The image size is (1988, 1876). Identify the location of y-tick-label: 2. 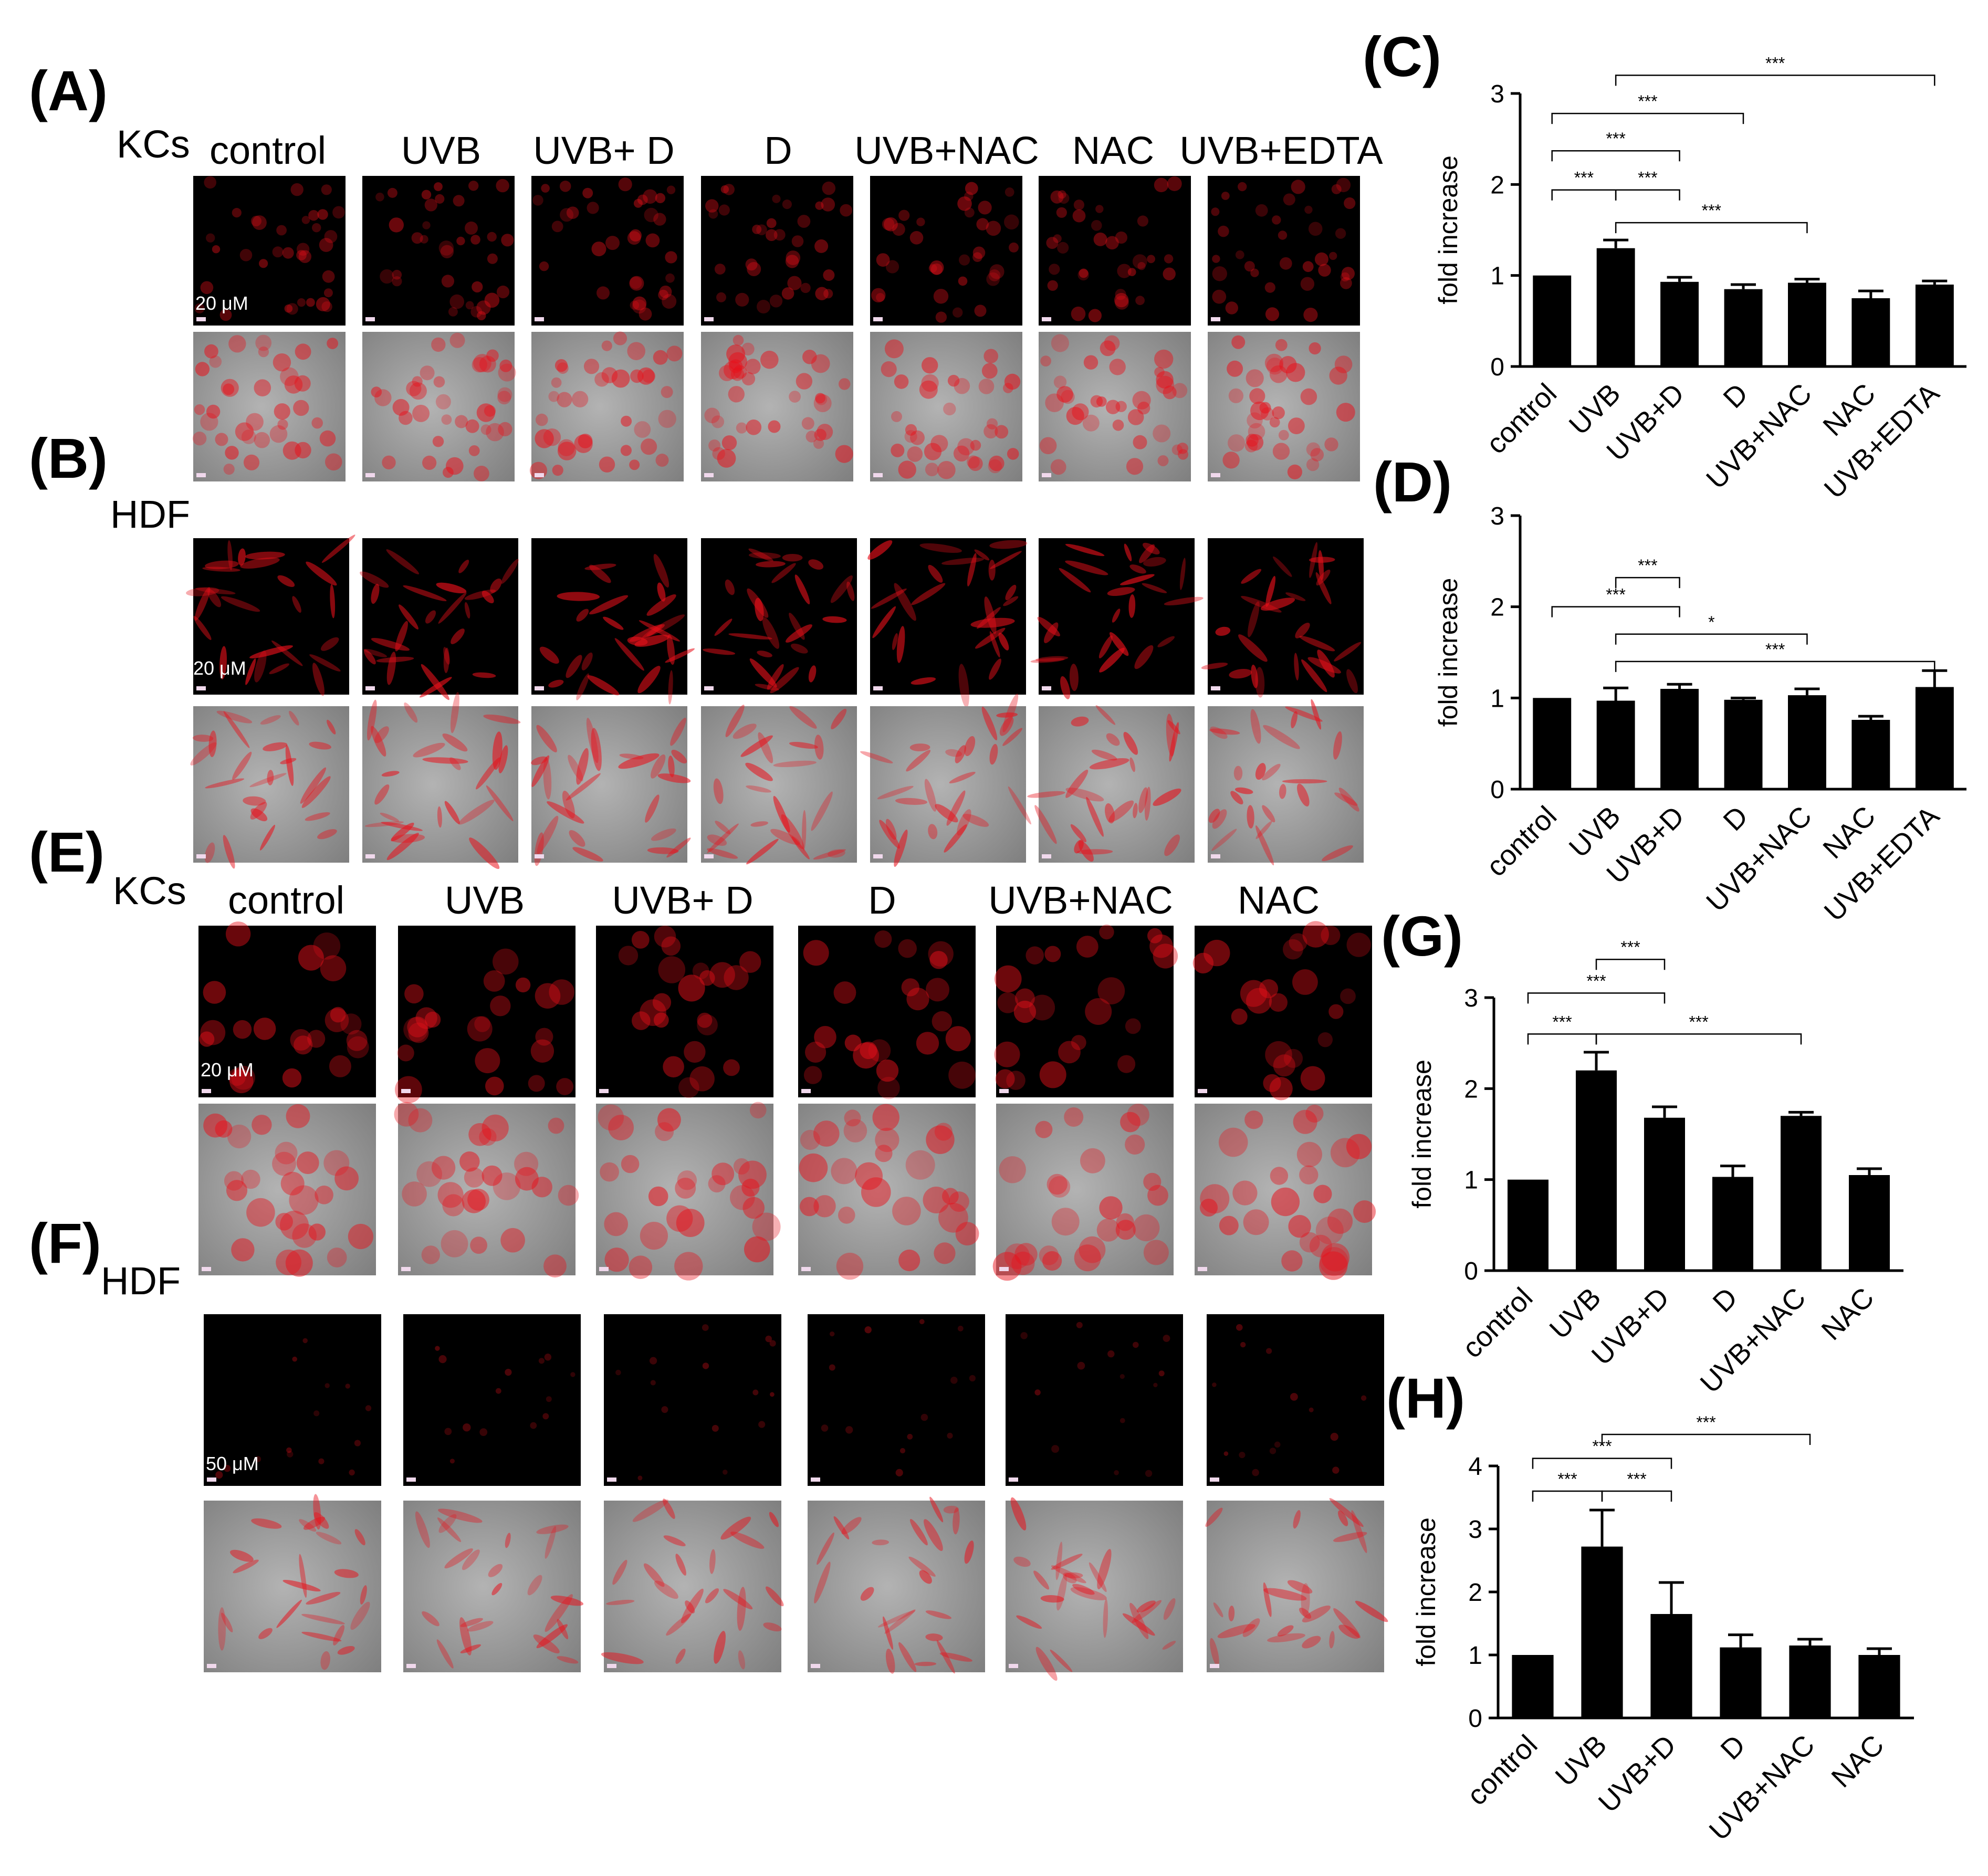
(1471, 1089).